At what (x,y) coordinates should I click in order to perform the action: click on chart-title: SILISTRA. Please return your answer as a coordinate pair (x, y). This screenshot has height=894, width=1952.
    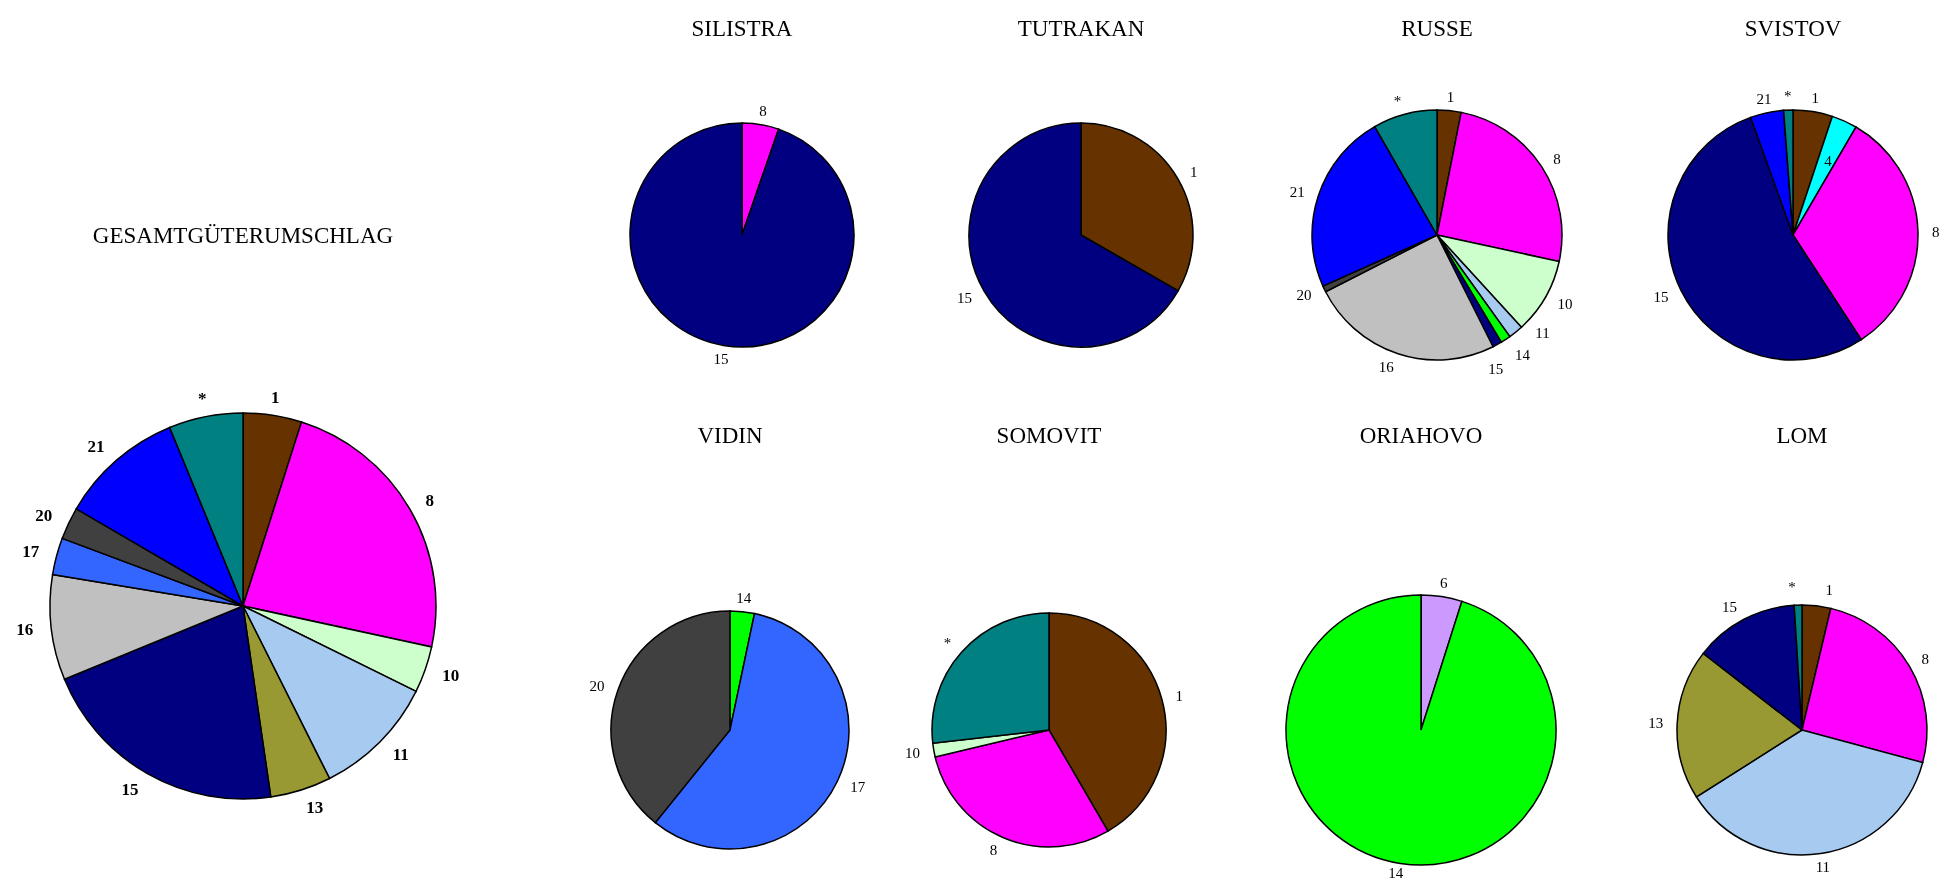
    Looking at the image, I should click on (742, 29).